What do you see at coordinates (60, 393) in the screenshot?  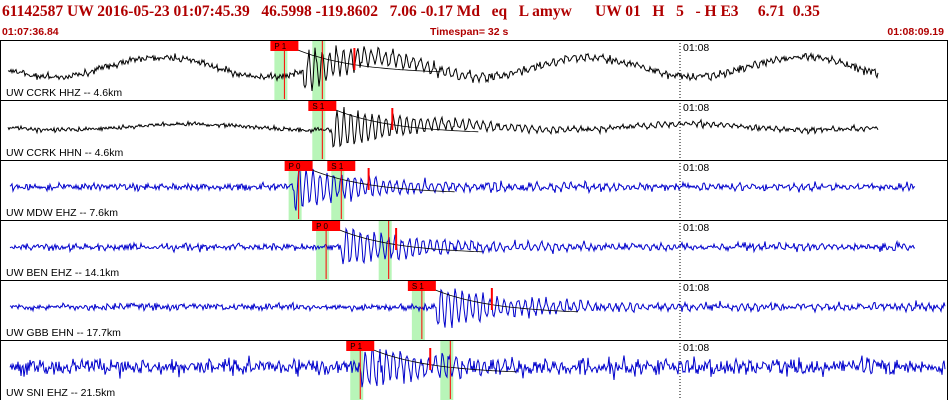 I see `trace-label: UW SNI EHZ -- 21.5km` at bounding box center [60, 393].